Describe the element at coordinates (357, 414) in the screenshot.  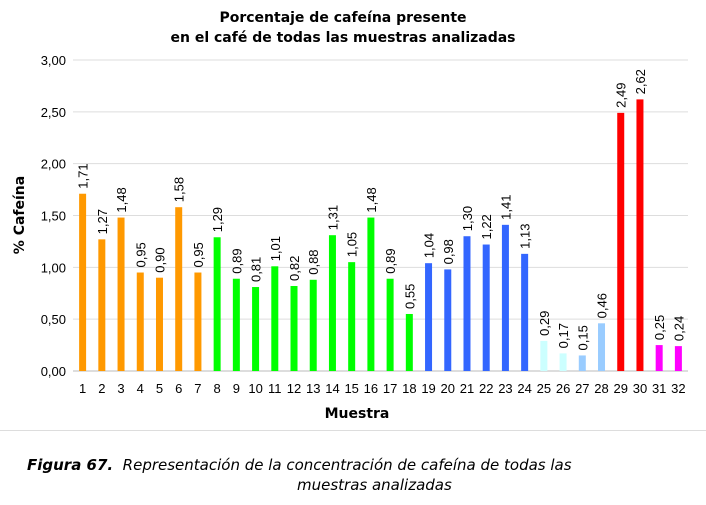
I see `x-axis-label: Muestra` at that location.